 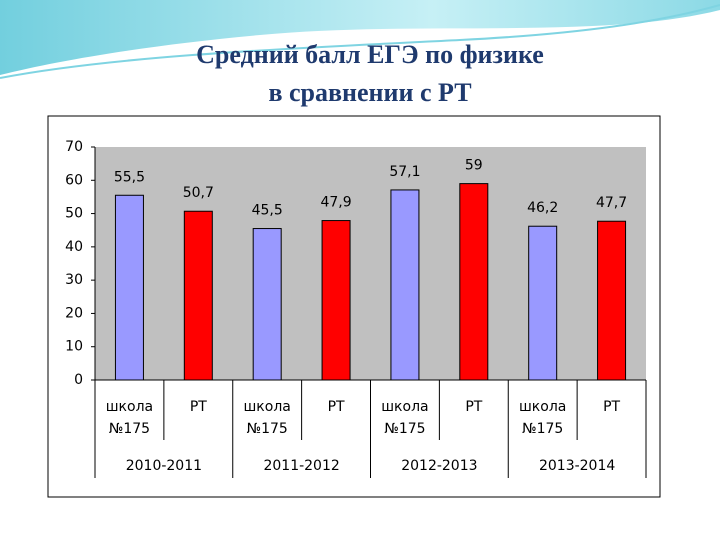 What do you see at coordinates (74, 214) in the screenshot?
I see `y-tick-label: 50` at bounding box center [74, 214].